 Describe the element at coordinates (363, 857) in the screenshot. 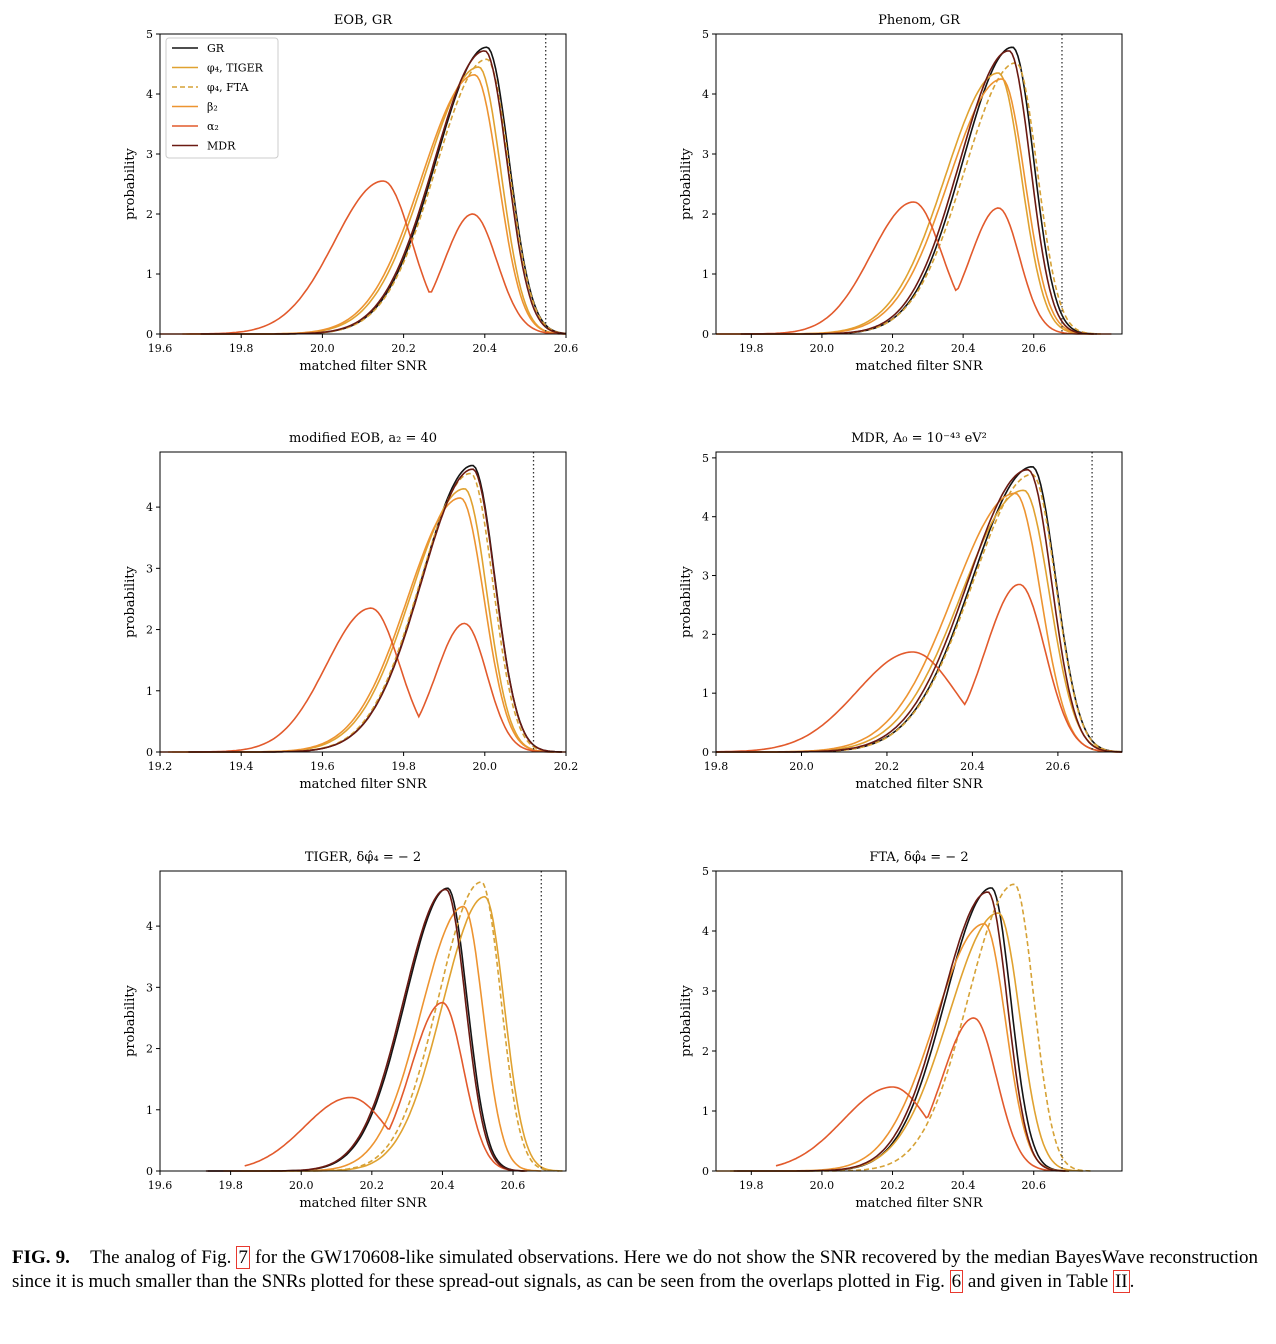

I see `chart-title: TIGER, δφ̂₄ = − 2` at that location.